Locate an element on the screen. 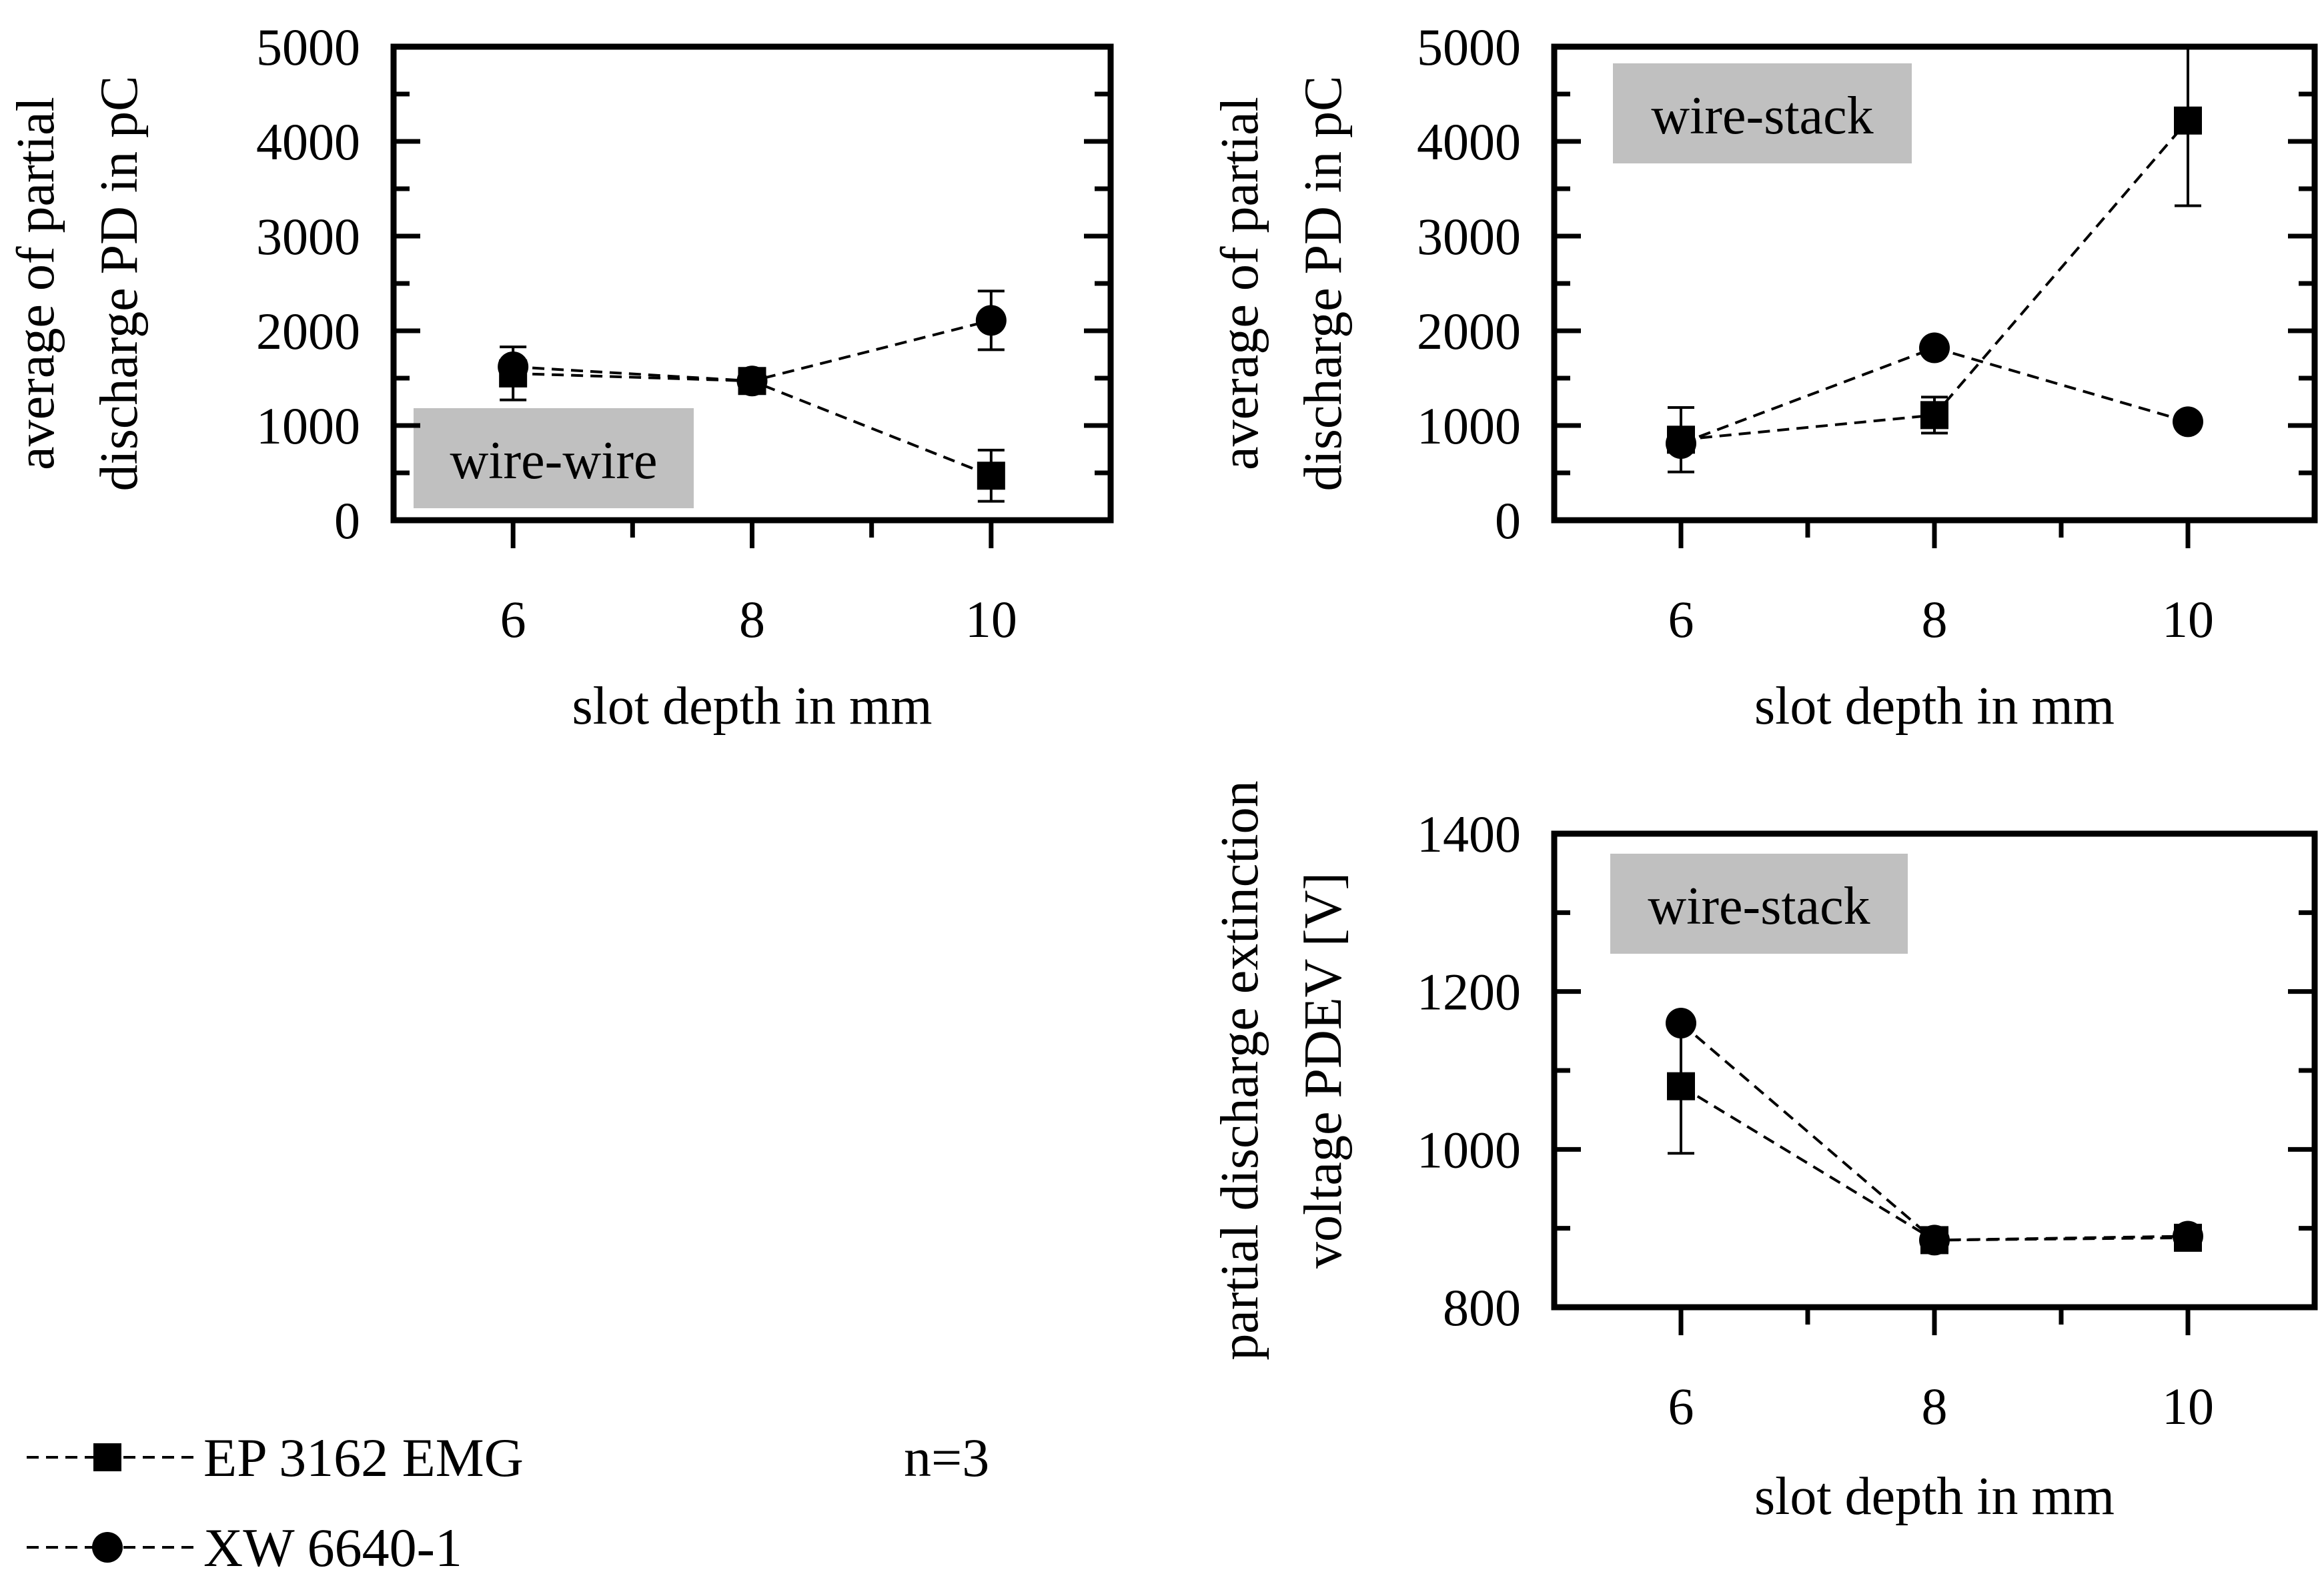 The width and height of the screenshot is (2324, 1572). y-tick-label: 1200 is located at coordinates (1469, 992).